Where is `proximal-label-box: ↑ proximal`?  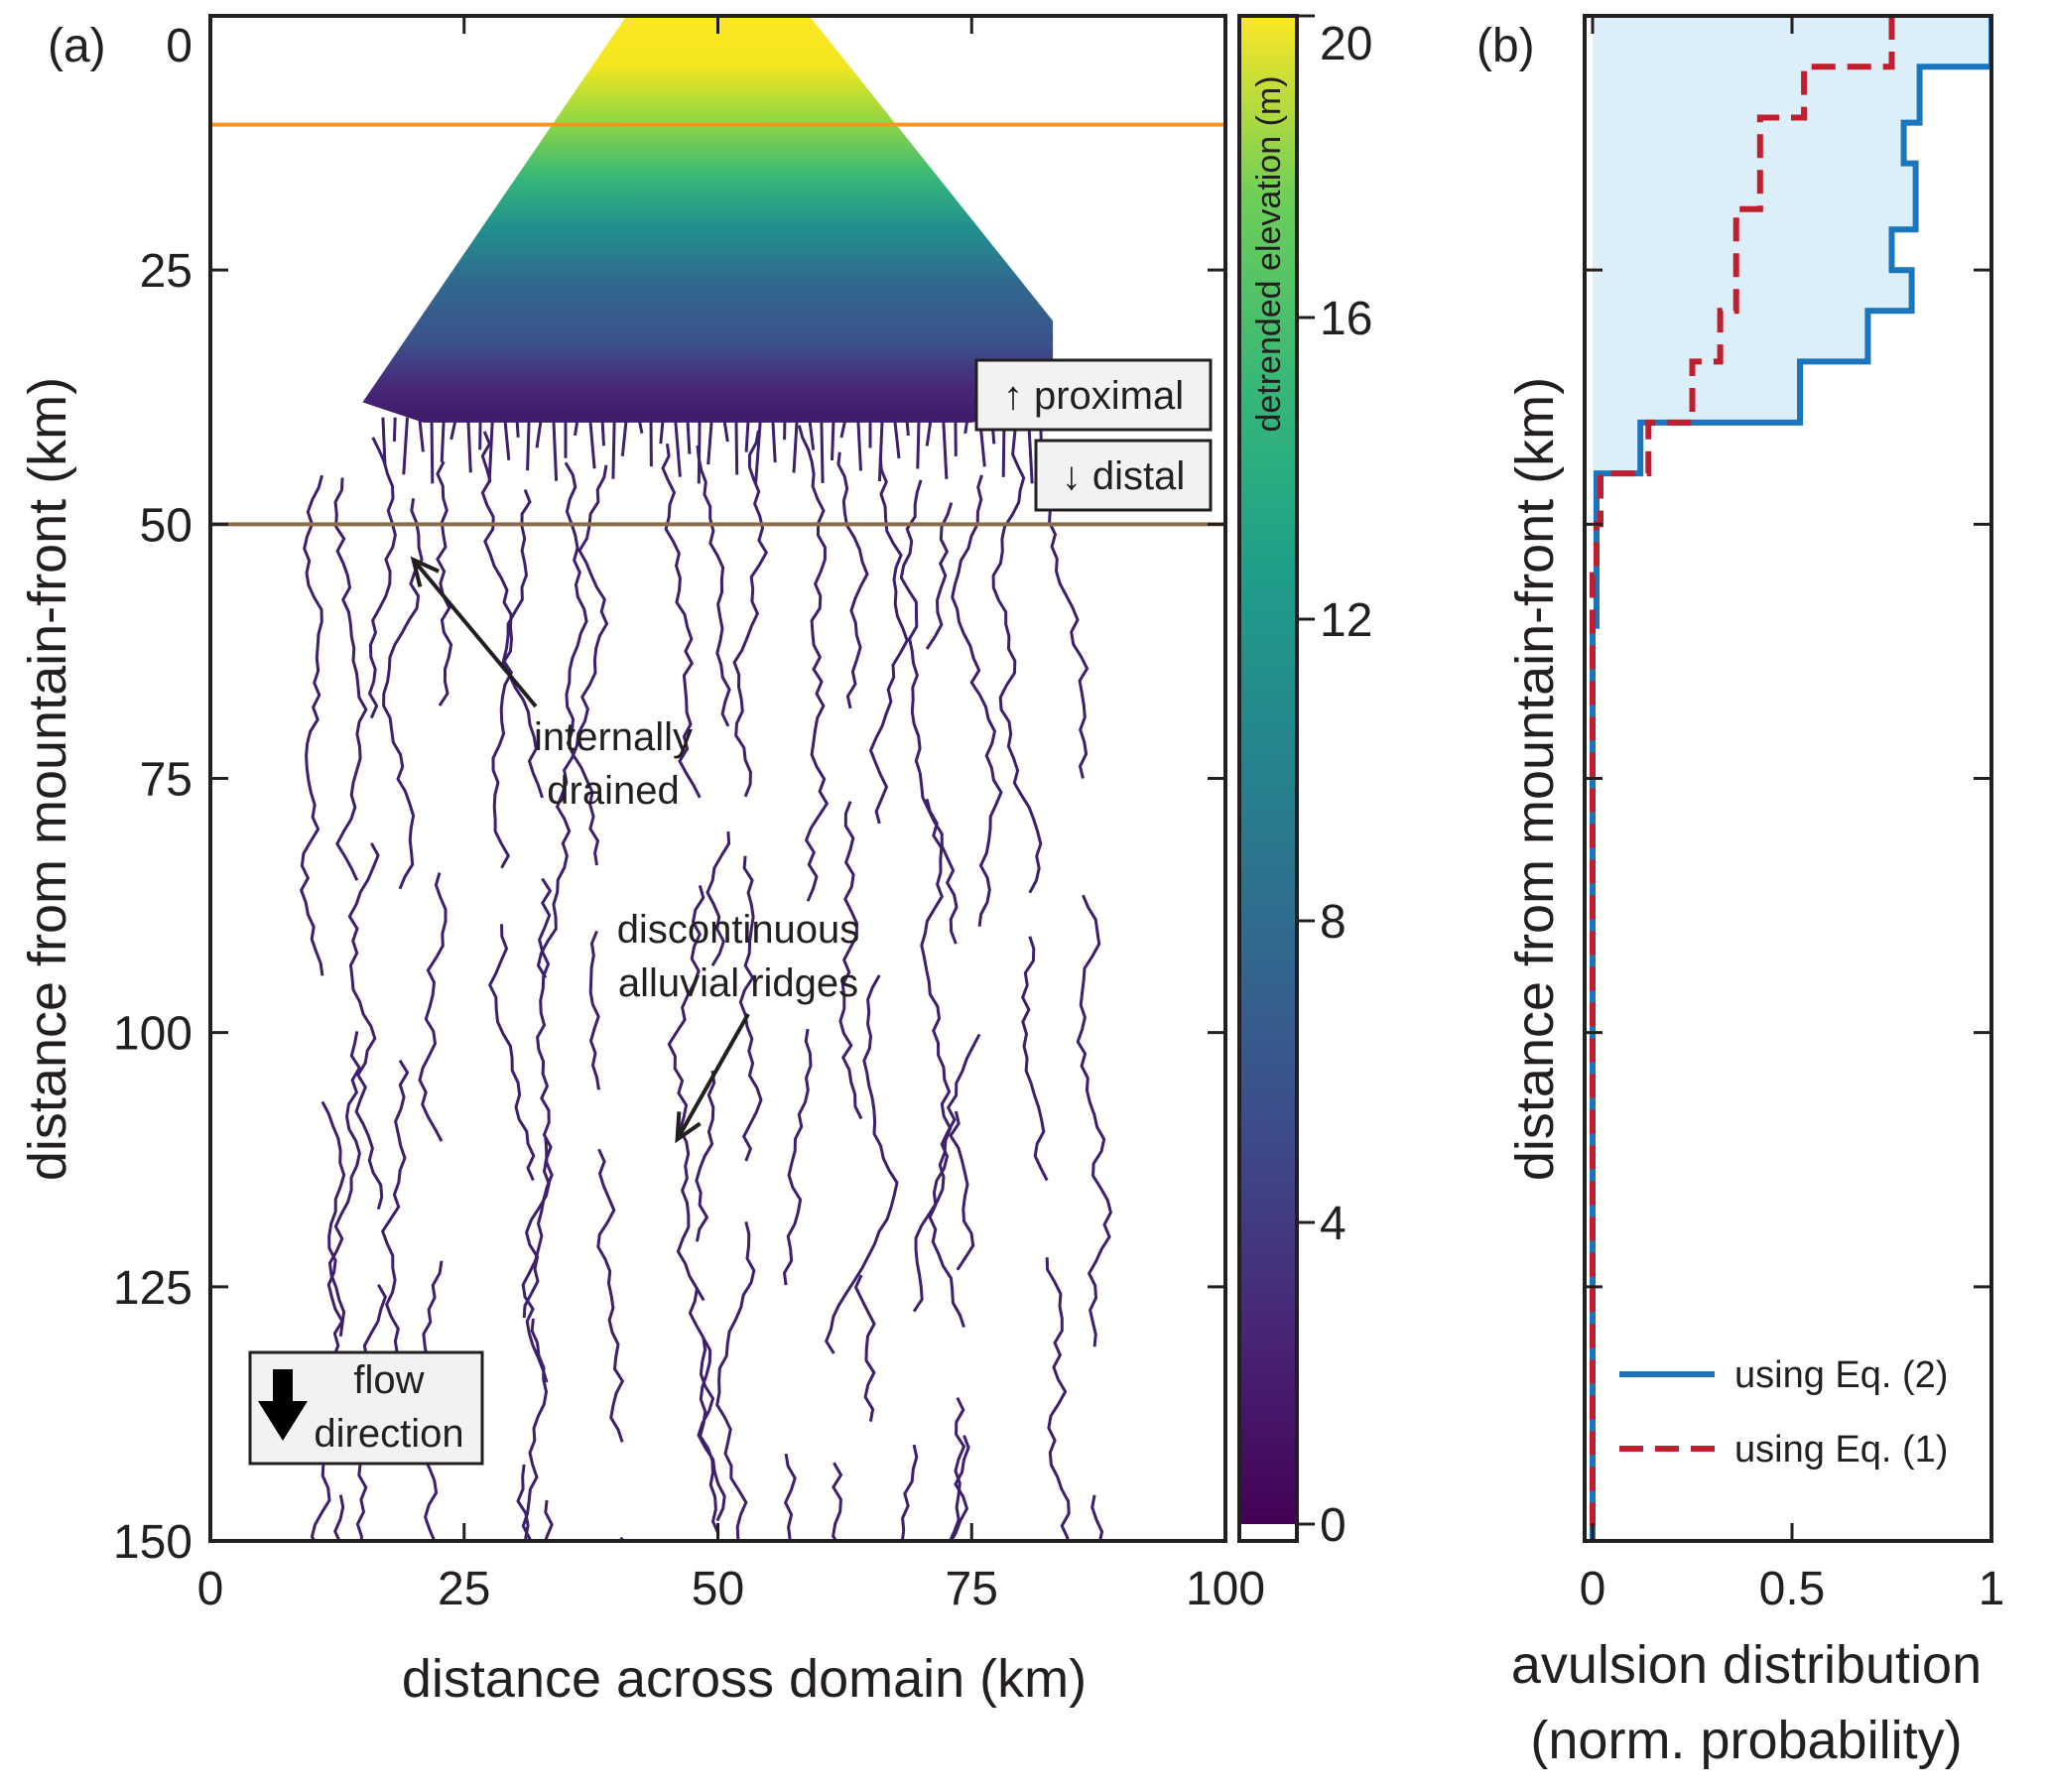
proximal-label-box: ↑ proximal is located at coordinates (1093, 395).